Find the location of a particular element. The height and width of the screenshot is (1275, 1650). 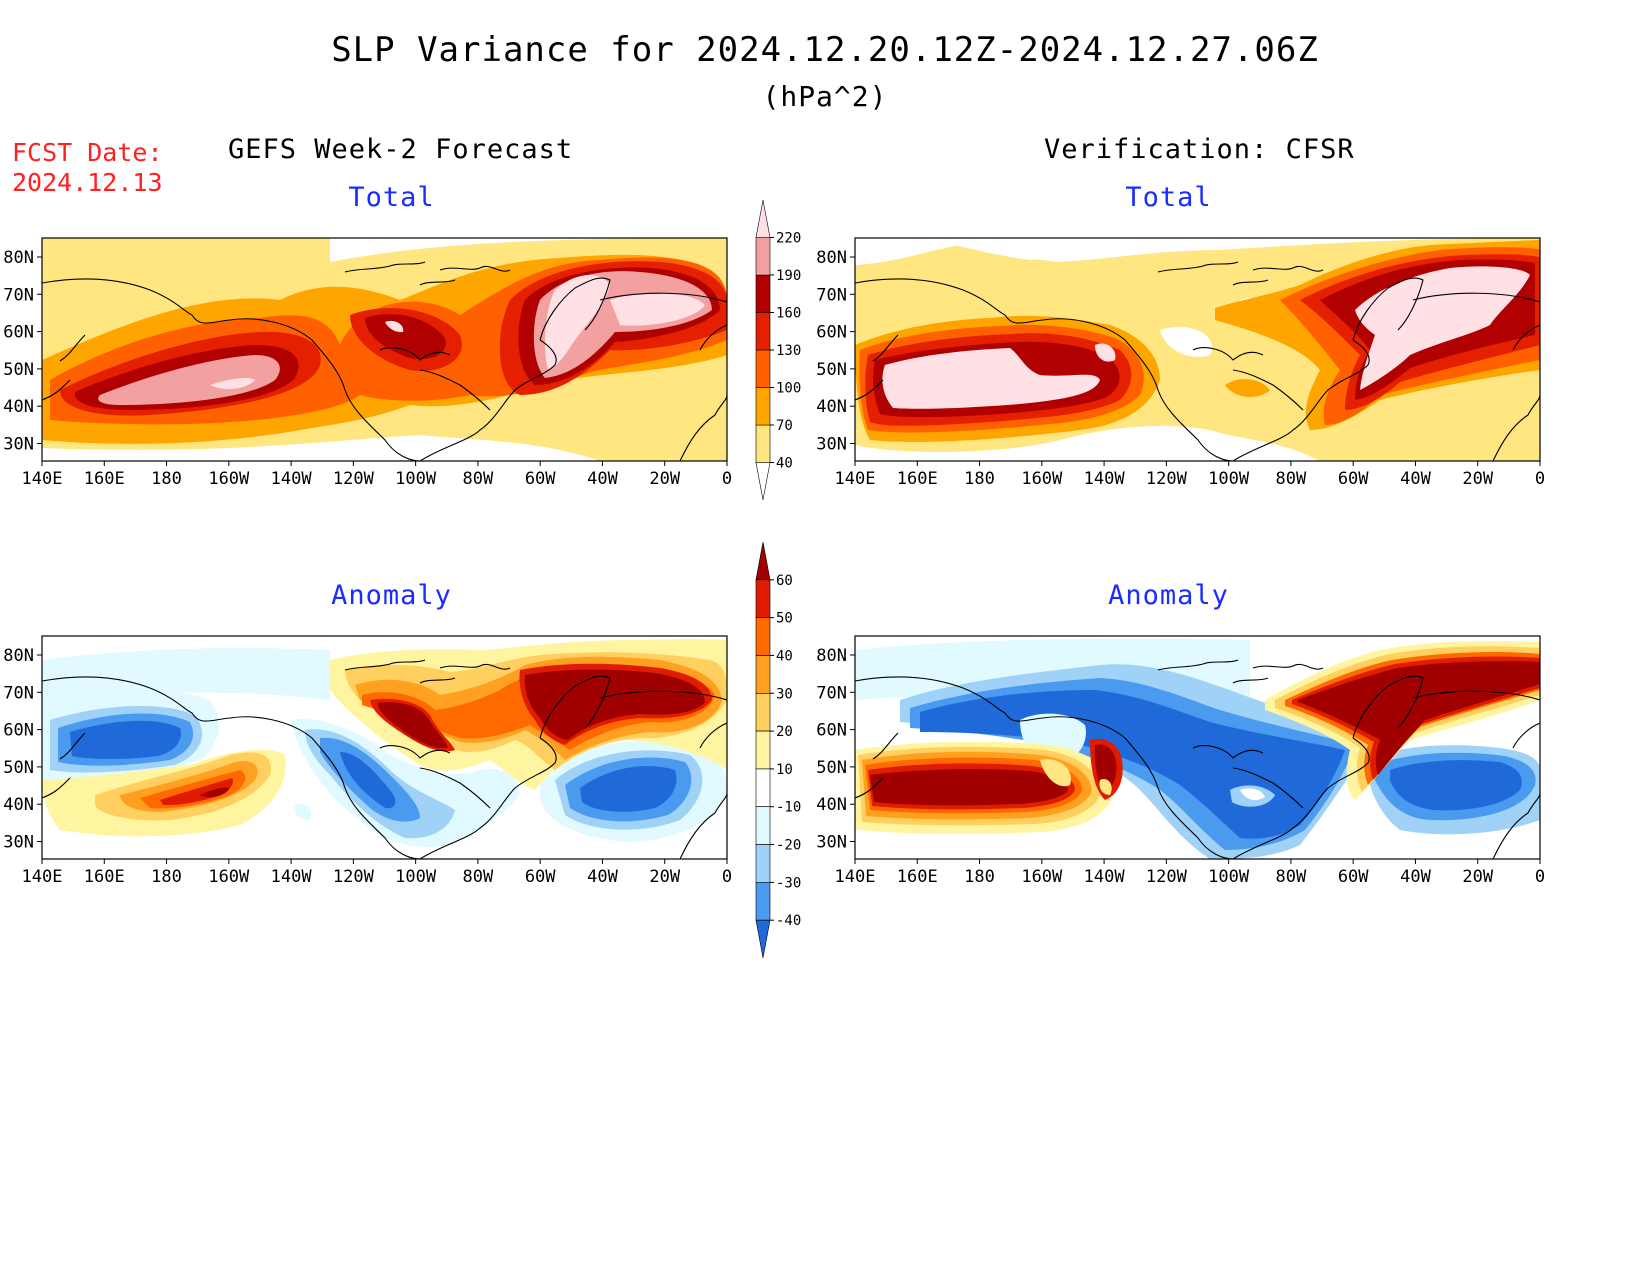

colorbar-tick-label: -40 is located at coordinates (788, 921).